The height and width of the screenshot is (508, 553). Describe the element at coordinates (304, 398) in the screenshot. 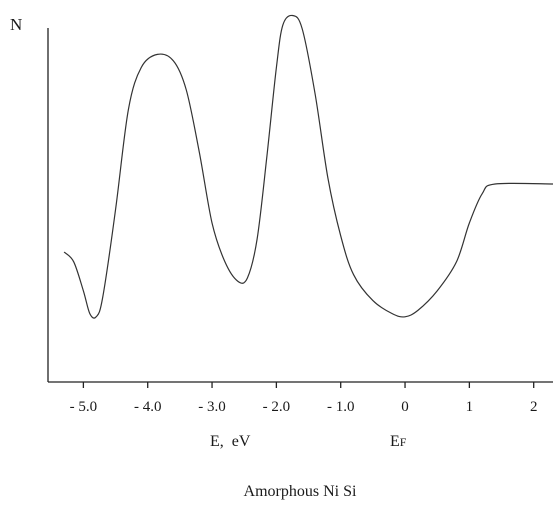

I see `x-tick-group: - 5.0 - 4.0 - 3.0 - 2.0 - 1.0 0 1 2` at that location.